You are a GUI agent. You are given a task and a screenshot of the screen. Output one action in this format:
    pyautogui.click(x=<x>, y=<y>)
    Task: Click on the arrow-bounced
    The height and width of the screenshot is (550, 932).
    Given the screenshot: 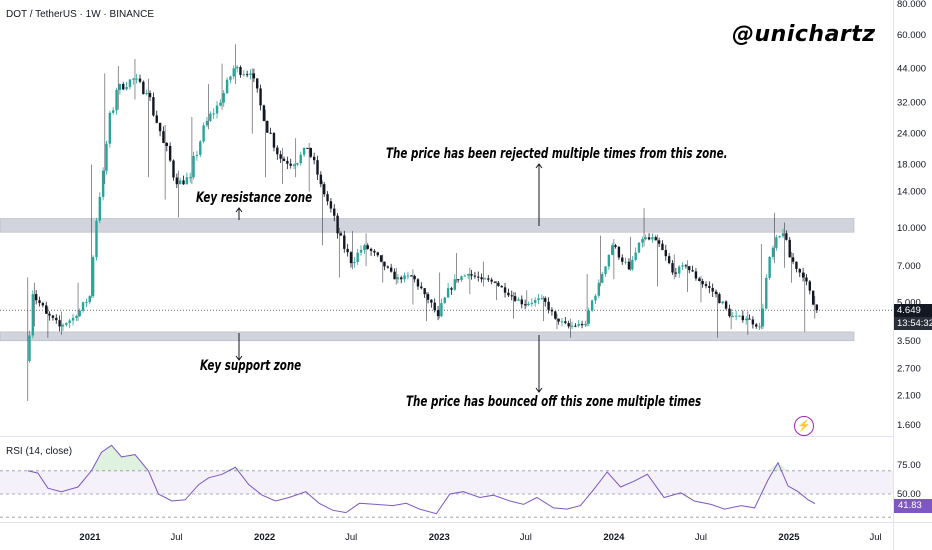 What is the action you would take?
    pyautogui.click(x=539, y=364)
    